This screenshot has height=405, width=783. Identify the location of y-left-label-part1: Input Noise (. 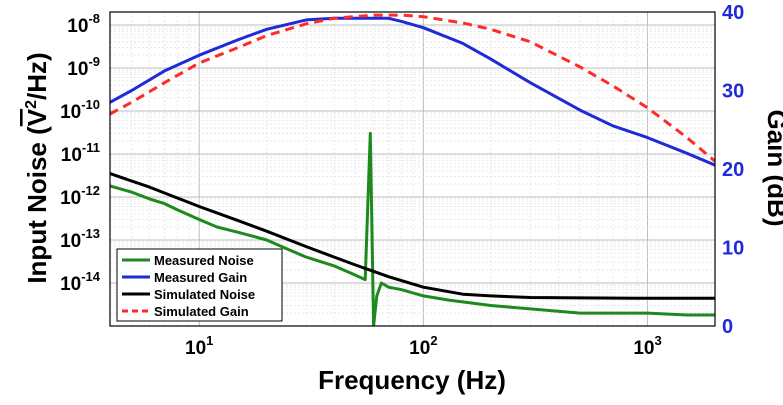
(37, 205).